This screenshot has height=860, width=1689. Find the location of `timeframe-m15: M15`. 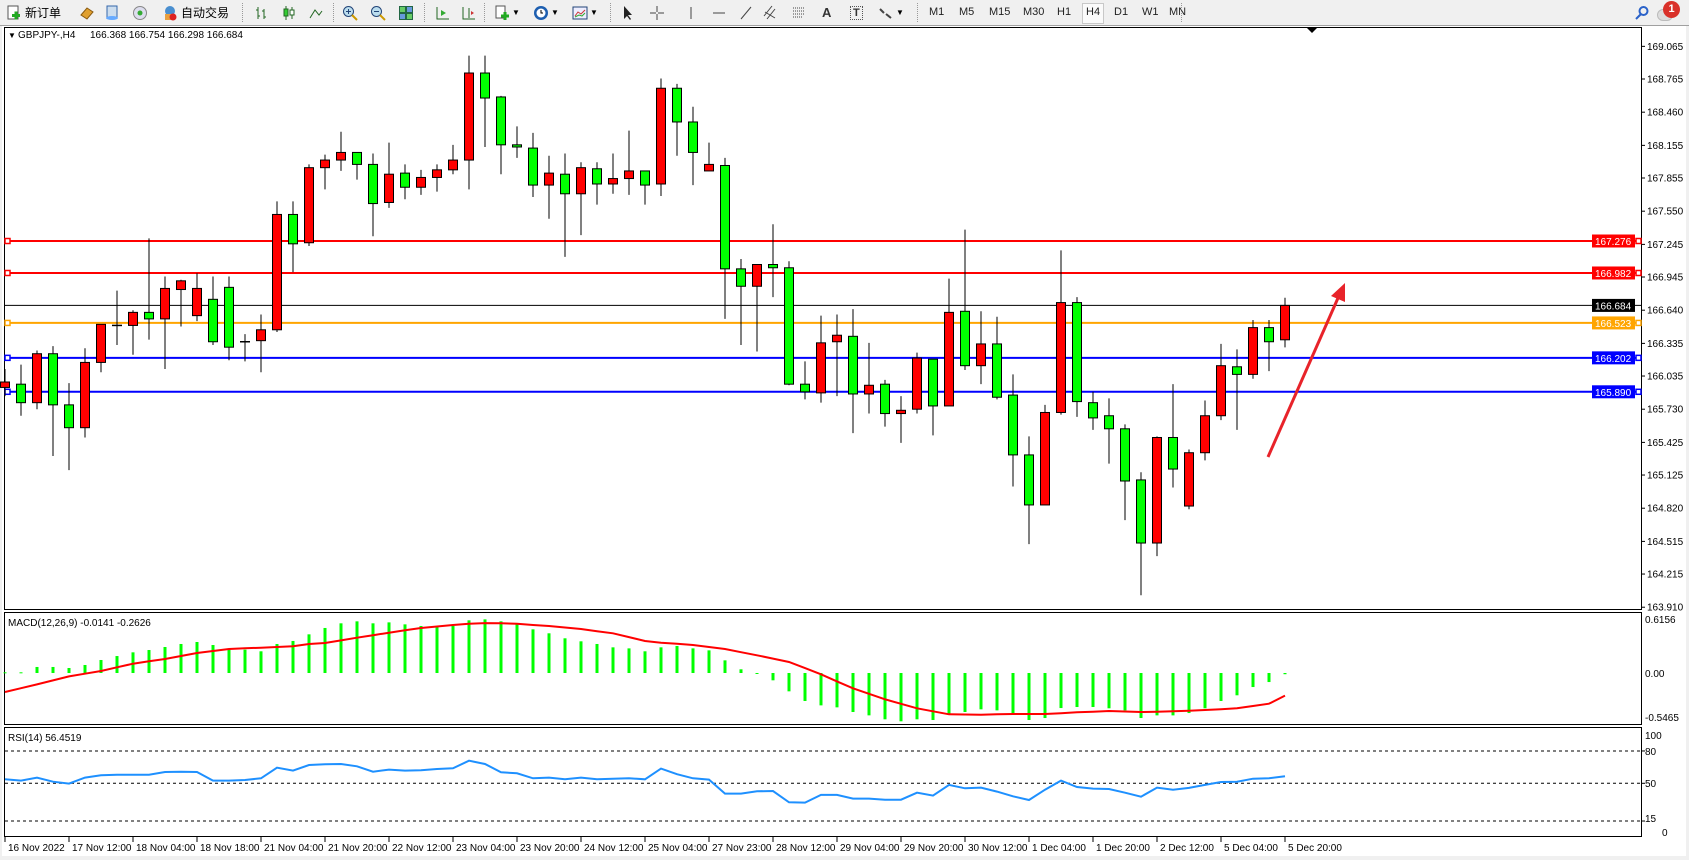

timeframe-m15: M15 is located at coordinates (1000, 12).